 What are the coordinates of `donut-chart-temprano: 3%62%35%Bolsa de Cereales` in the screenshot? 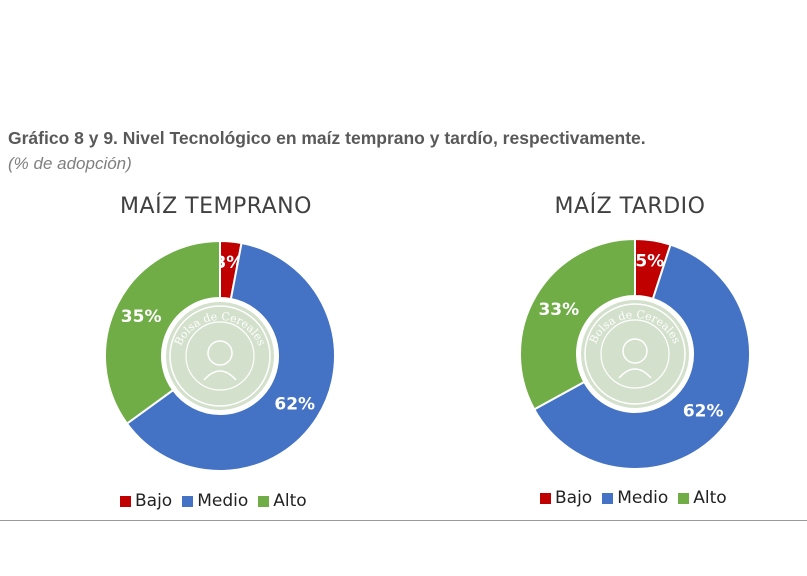 It's located at (220, 355).